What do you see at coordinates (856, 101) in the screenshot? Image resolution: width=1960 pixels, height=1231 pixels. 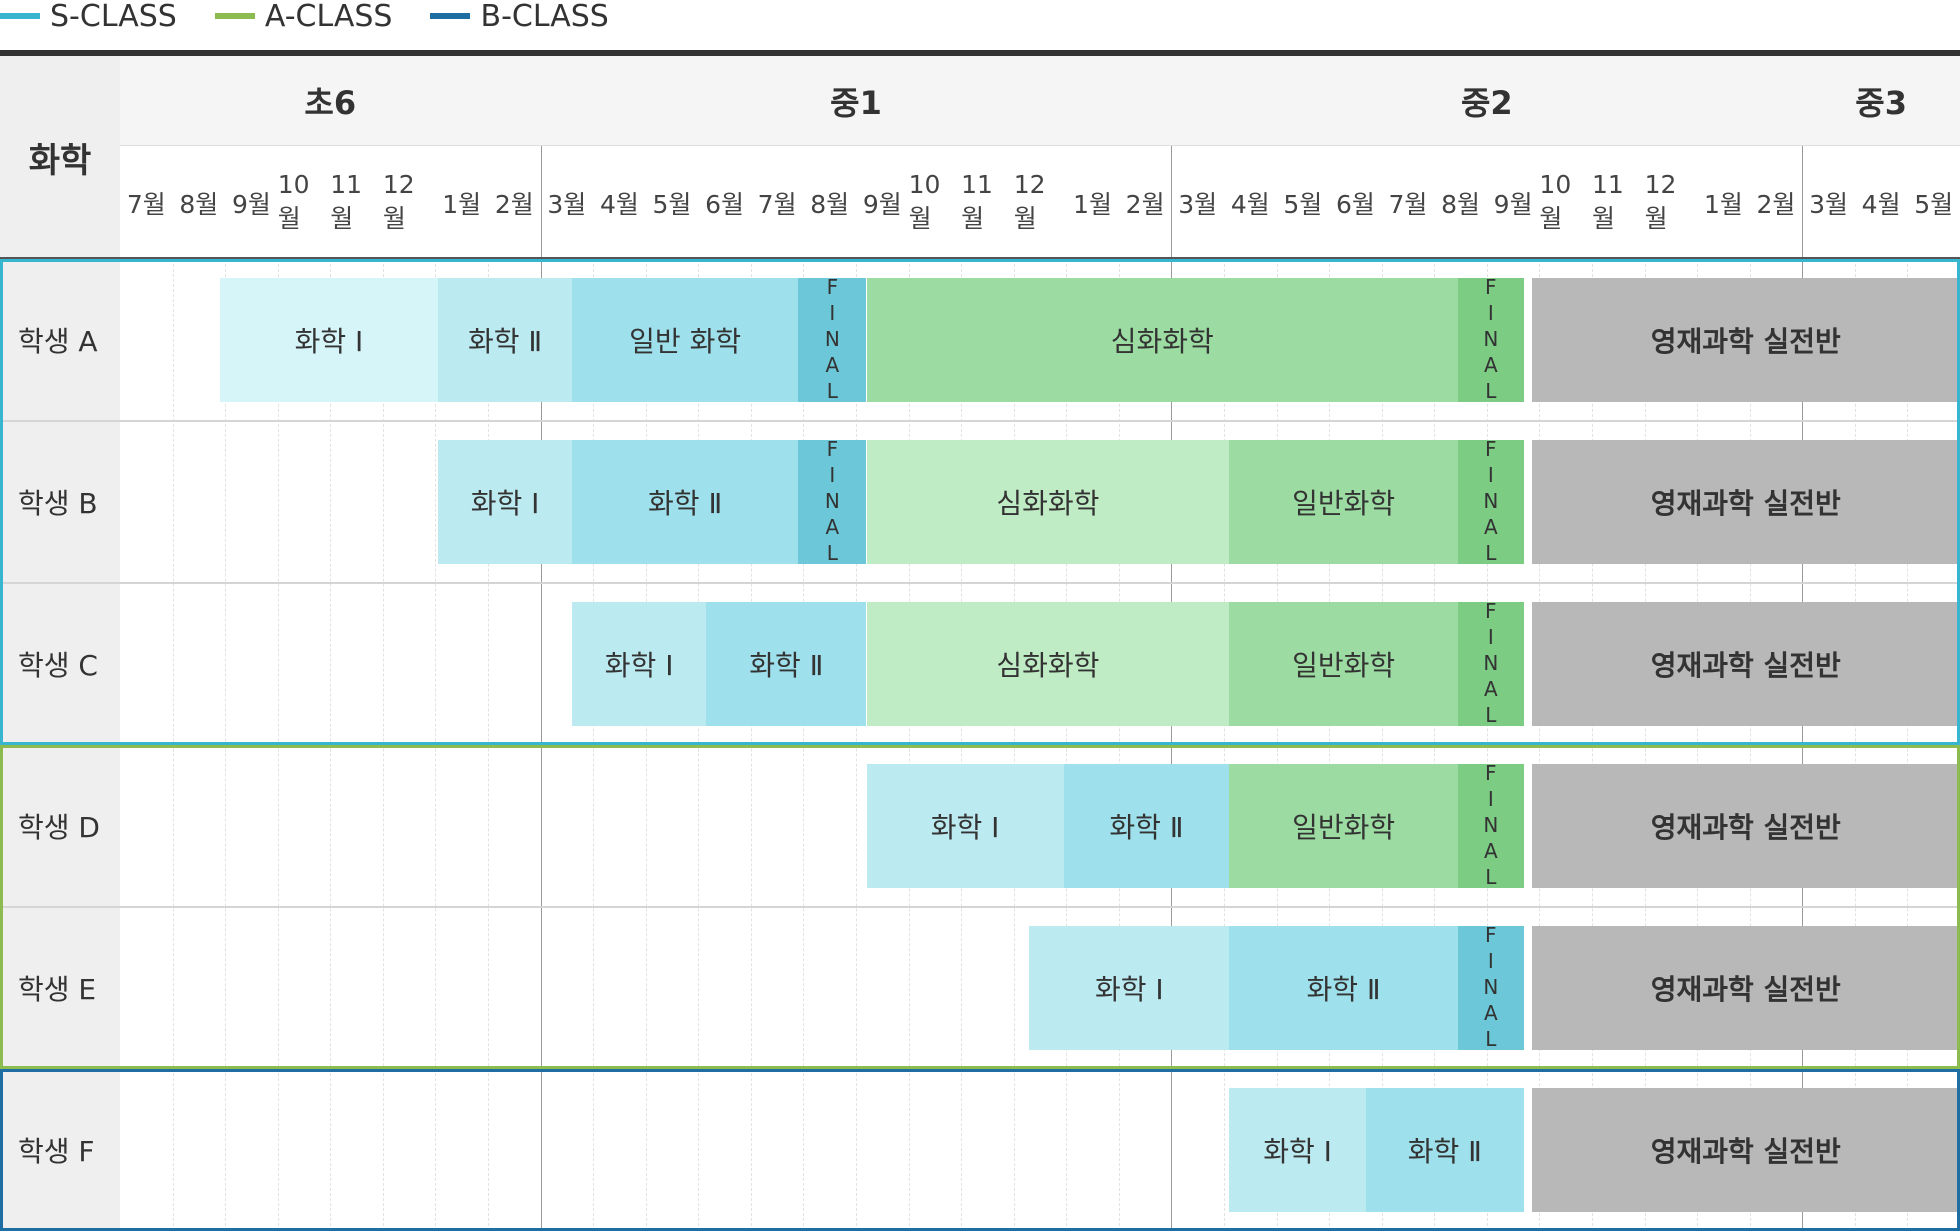 I see `grade-header: 중1` at bounding box center [856, 101].